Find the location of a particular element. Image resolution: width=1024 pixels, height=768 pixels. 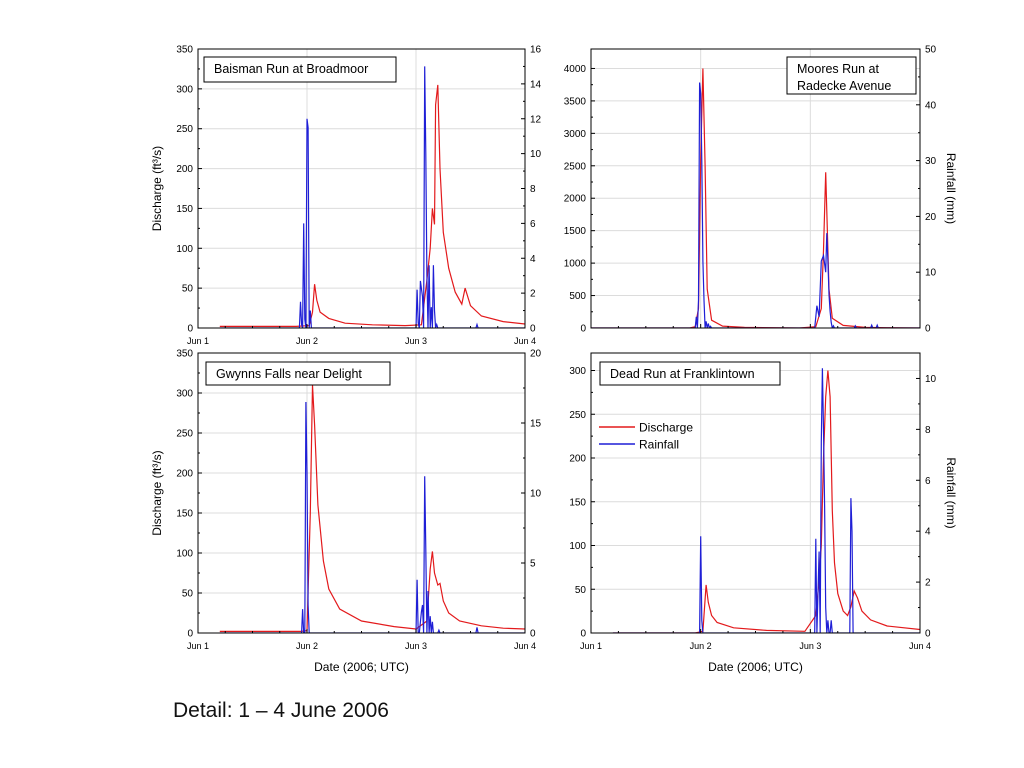

y2-tick-label: 16 is located at coordinates (536, 50).